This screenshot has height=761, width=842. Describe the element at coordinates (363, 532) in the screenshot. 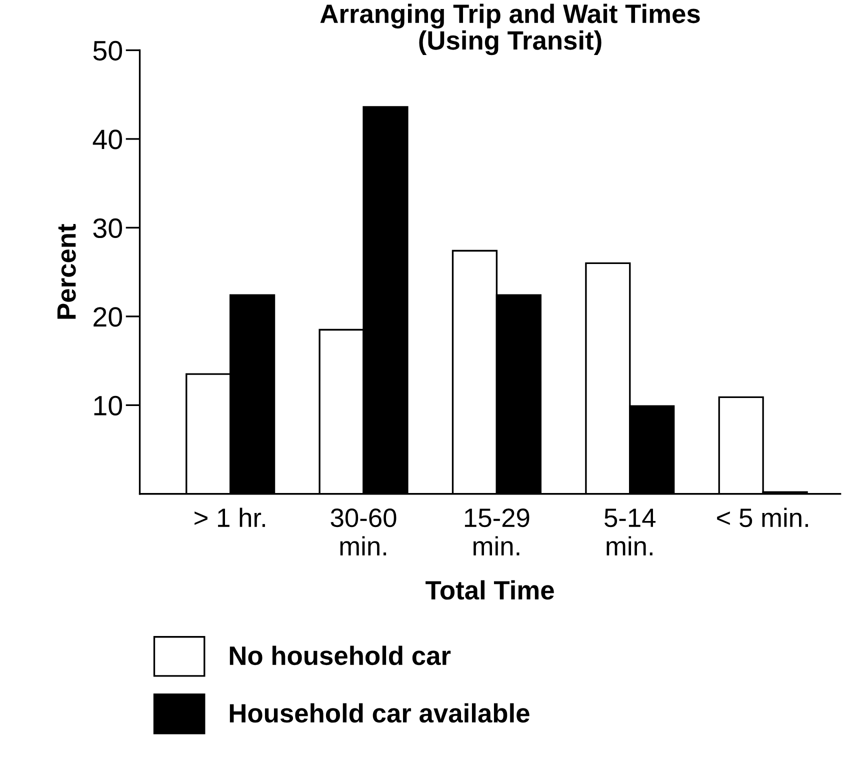

I see `x-tick-label: 30-60 min.` at that location.